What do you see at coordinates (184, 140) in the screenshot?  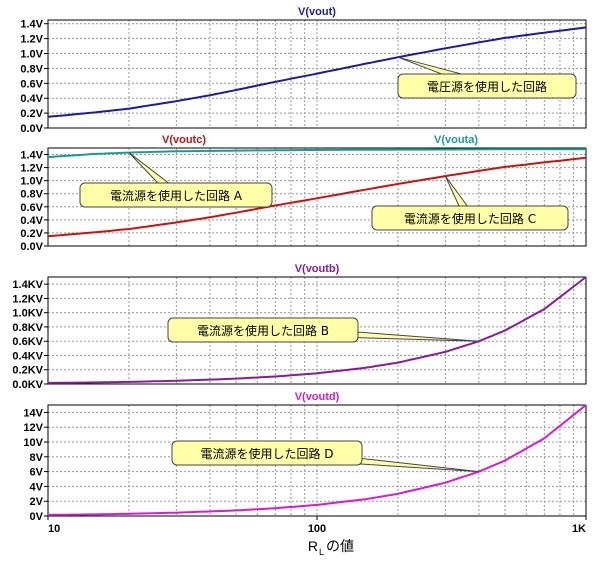 I see `legend-label: V(voutc)` at bounding box center [184, 140].